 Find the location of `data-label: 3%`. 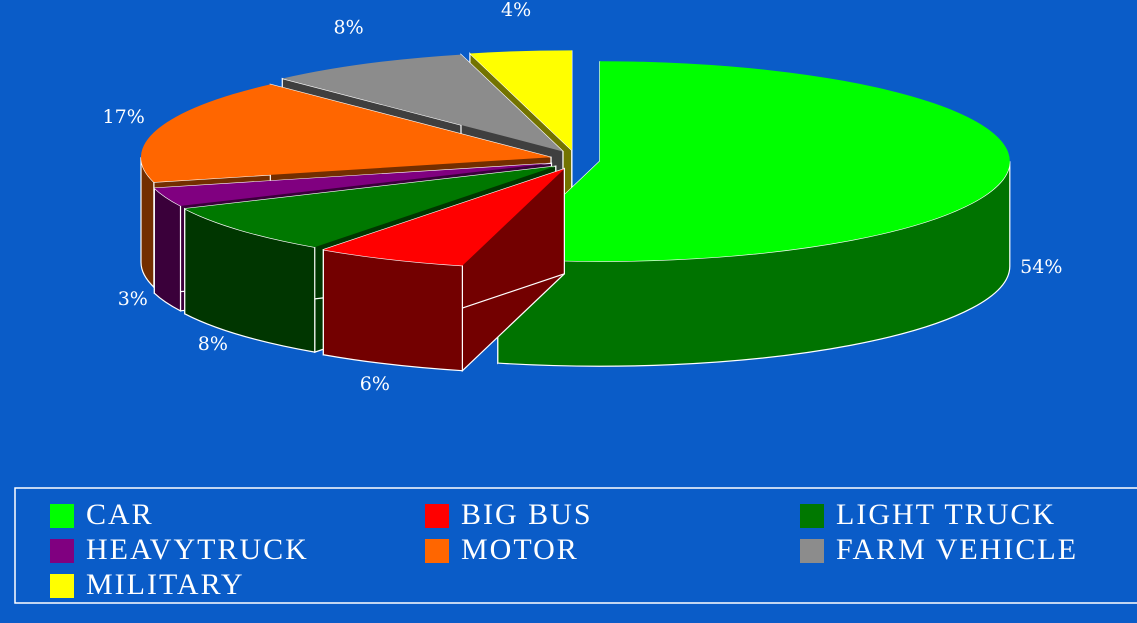

data-label: 3% is located at coordinates (133, 299).